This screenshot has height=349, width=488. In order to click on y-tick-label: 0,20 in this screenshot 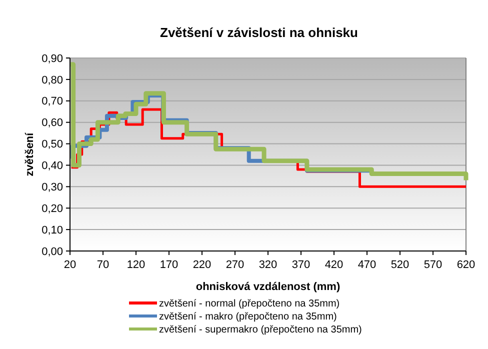, I will do `click(52, 208)`.